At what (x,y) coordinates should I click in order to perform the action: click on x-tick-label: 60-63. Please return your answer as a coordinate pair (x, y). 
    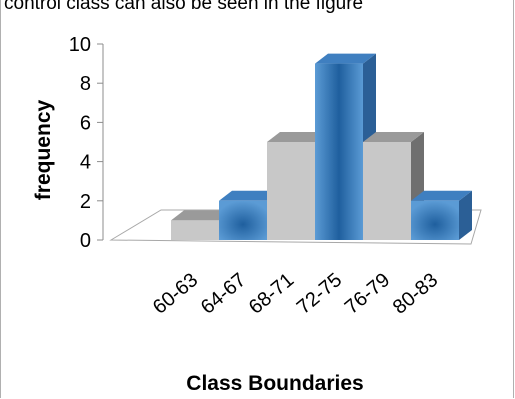
    Looking at the image, I should click on (175, 294).